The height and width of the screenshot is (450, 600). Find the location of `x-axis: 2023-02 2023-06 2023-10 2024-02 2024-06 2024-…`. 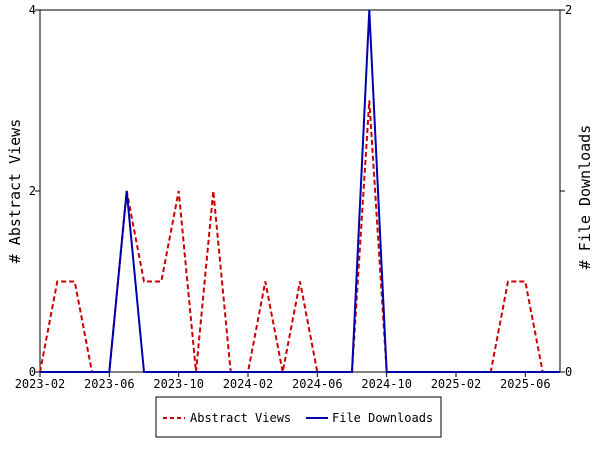

x-axis: 2023-02 2023-06 2023-10 2024-02 2024-06 2024-… is located at coordinates (283, 381).